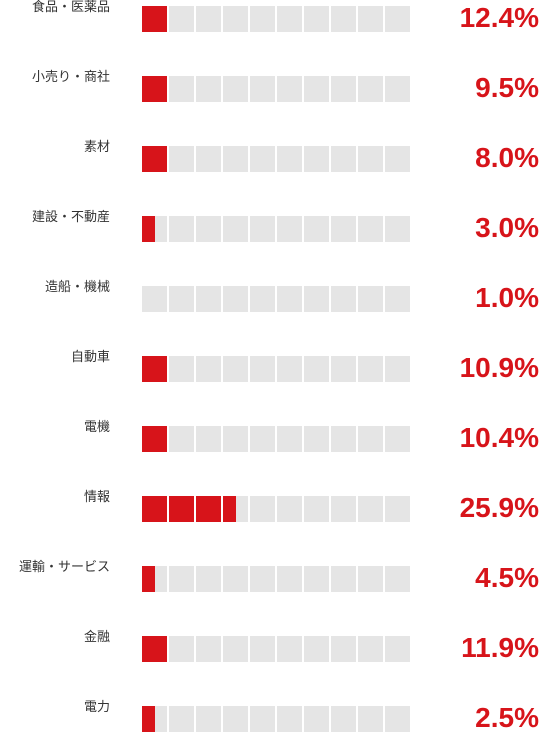 Image resolution: width=557 pixels, height=749 pixels. What do you see at coordinates (278, 508) in the screenshot?
I see `bar-row: 情報 25.9%` at bounding box center [278, 508].